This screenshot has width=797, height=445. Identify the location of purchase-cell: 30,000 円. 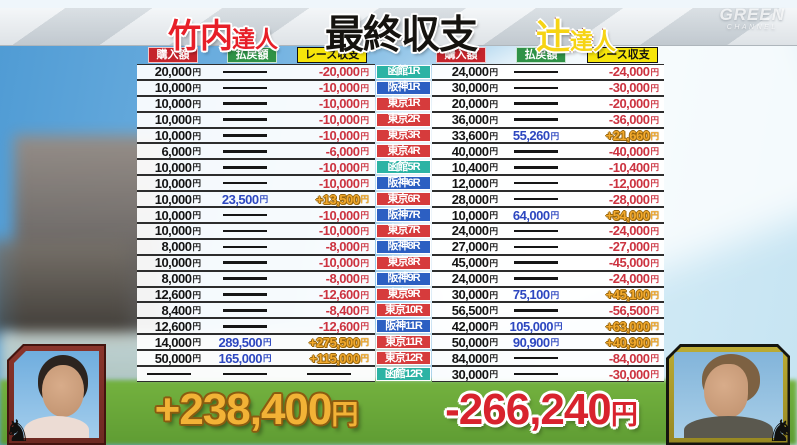
(465, 374).